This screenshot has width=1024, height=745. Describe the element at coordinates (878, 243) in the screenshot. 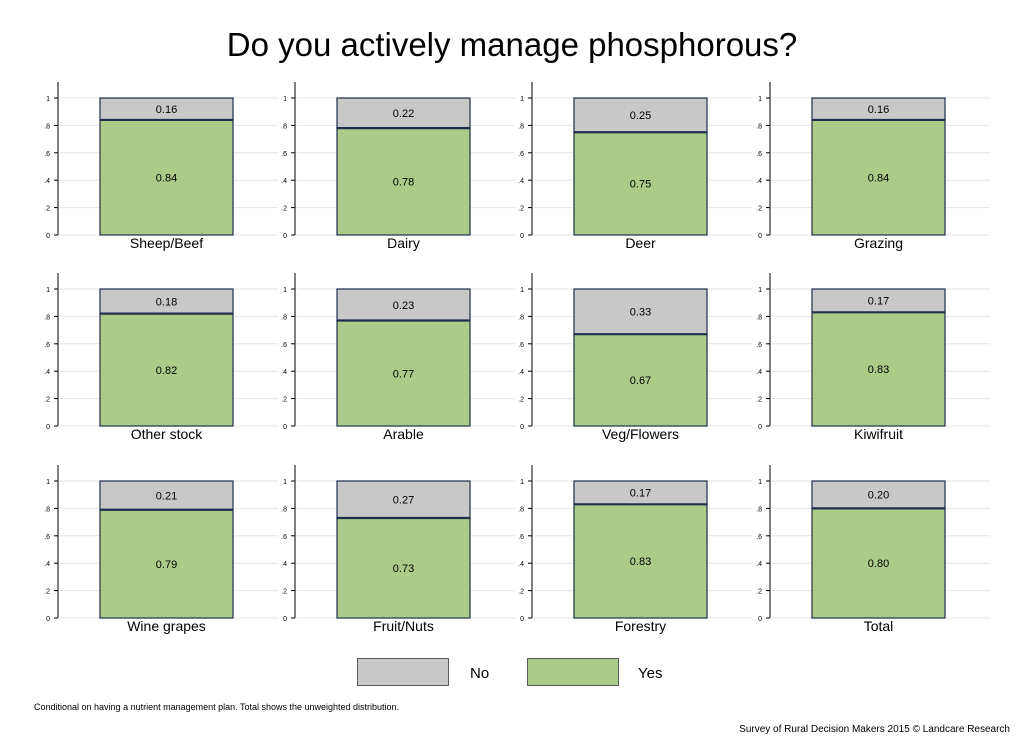

I see `facet-label: Grazing` at that location.